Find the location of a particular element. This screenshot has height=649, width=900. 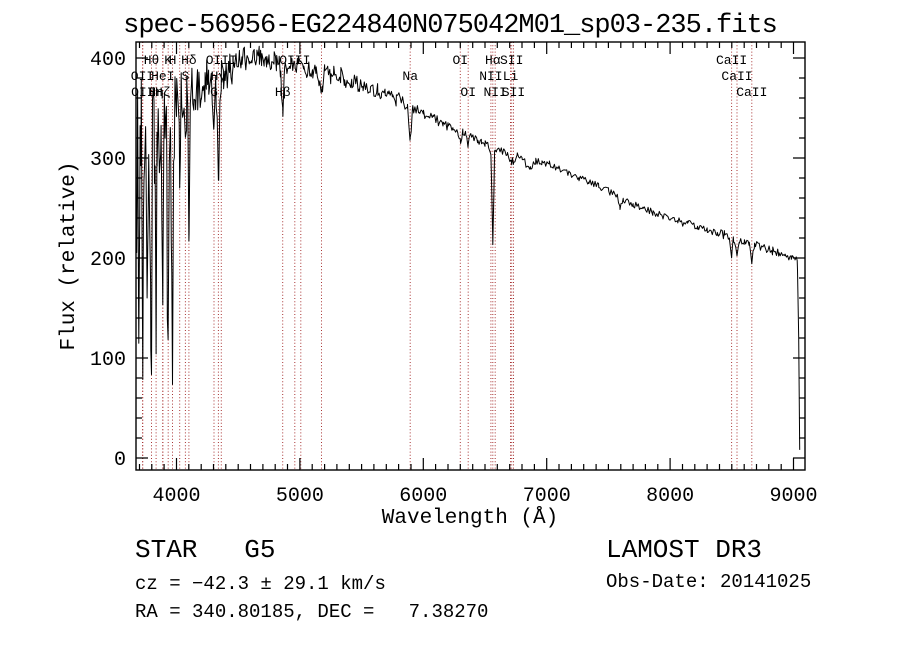

y-tick-label: 300 is located at coordinates (108, 160).